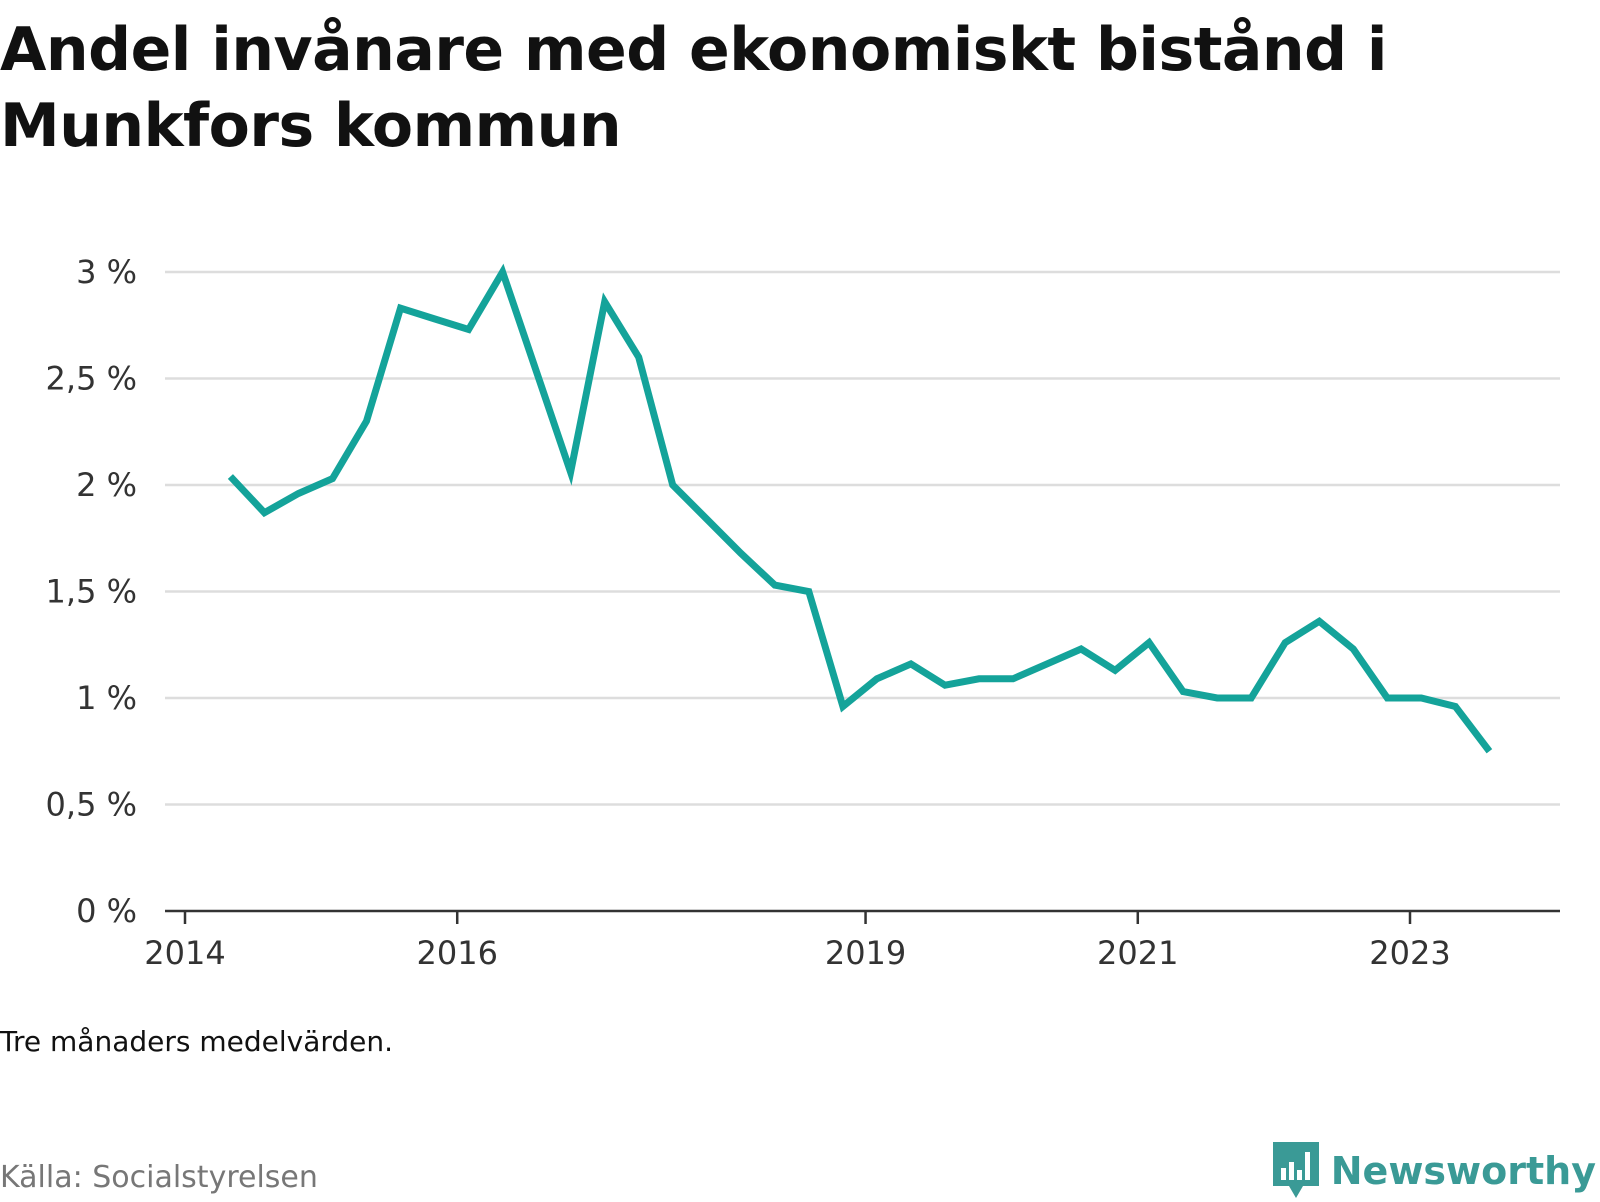 This screenshot has height=1202, width=1600. I want to click on y-axis-labels: 0 % 0,5 % 1 % 1,5 % 2 % 2,5 % 3 %, so click(91, 591).